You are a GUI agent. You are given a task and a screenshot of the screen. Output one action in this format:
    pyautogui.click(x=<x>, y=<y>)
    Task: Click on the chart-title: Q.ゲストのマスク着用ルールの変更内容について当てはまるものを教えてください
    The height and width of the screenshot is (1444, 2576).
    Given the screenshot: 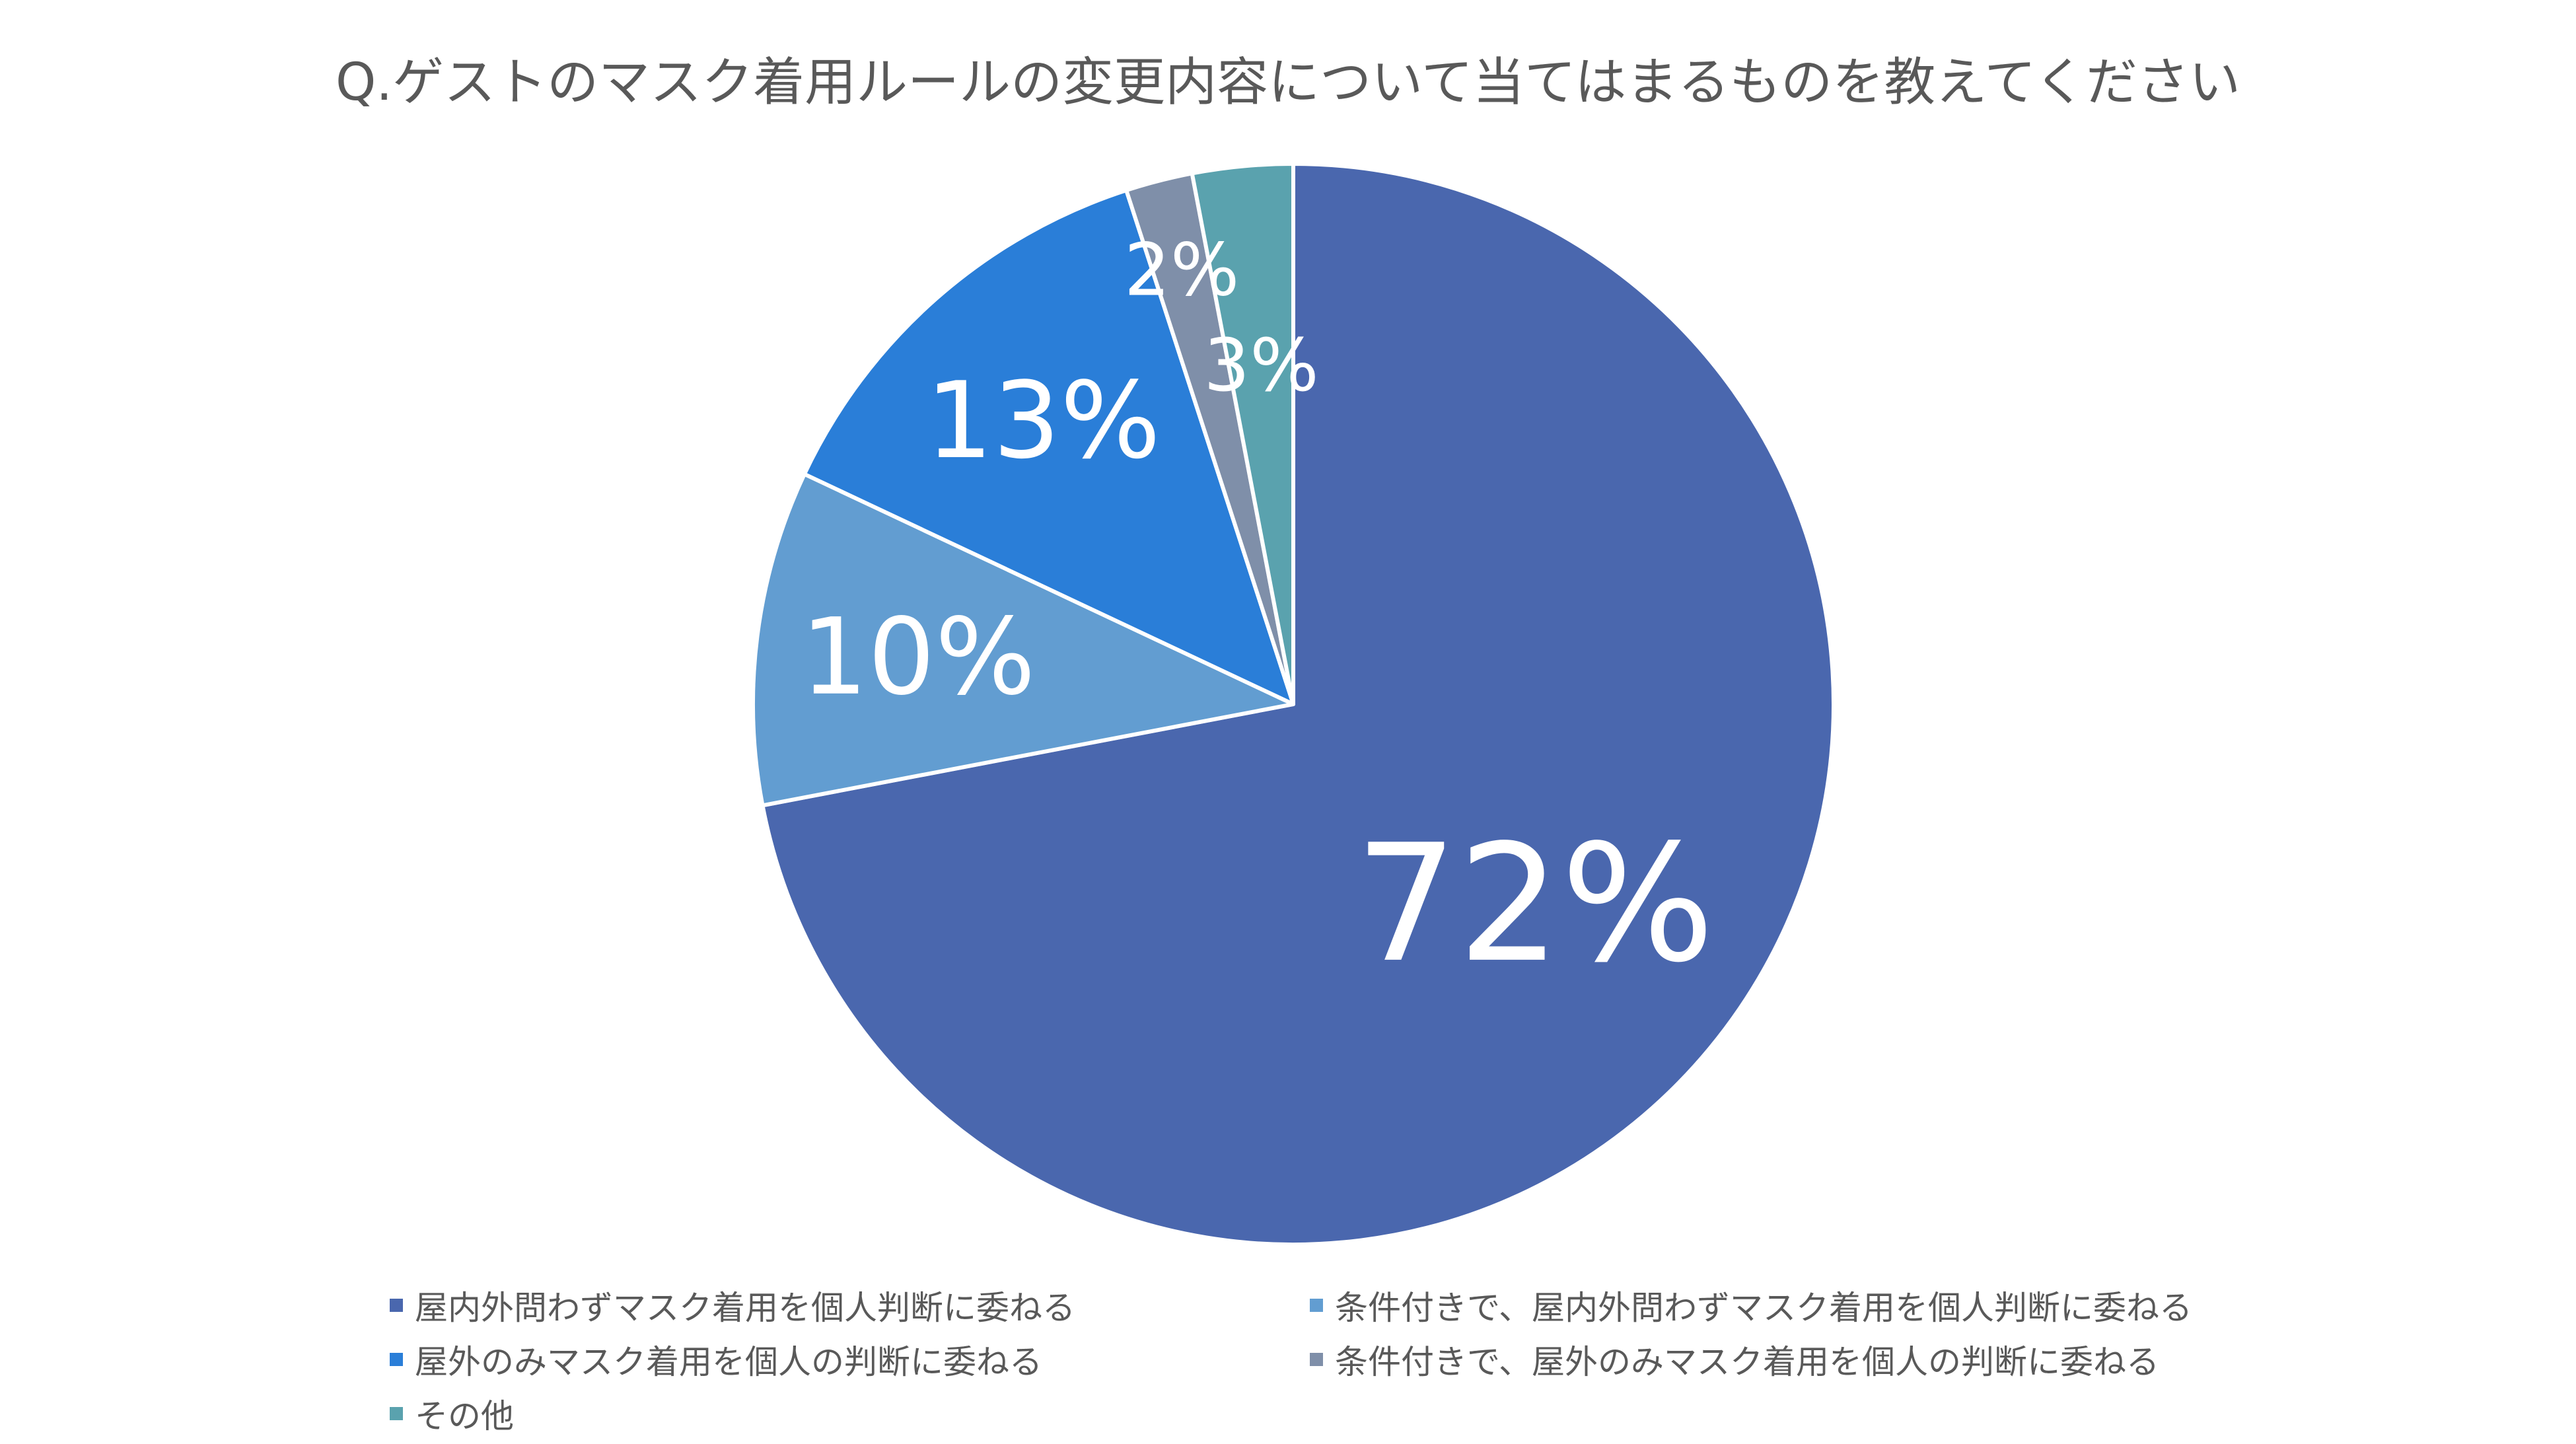 What is the action you would take?
    pyautogui.click(x=1288, y=83)
    